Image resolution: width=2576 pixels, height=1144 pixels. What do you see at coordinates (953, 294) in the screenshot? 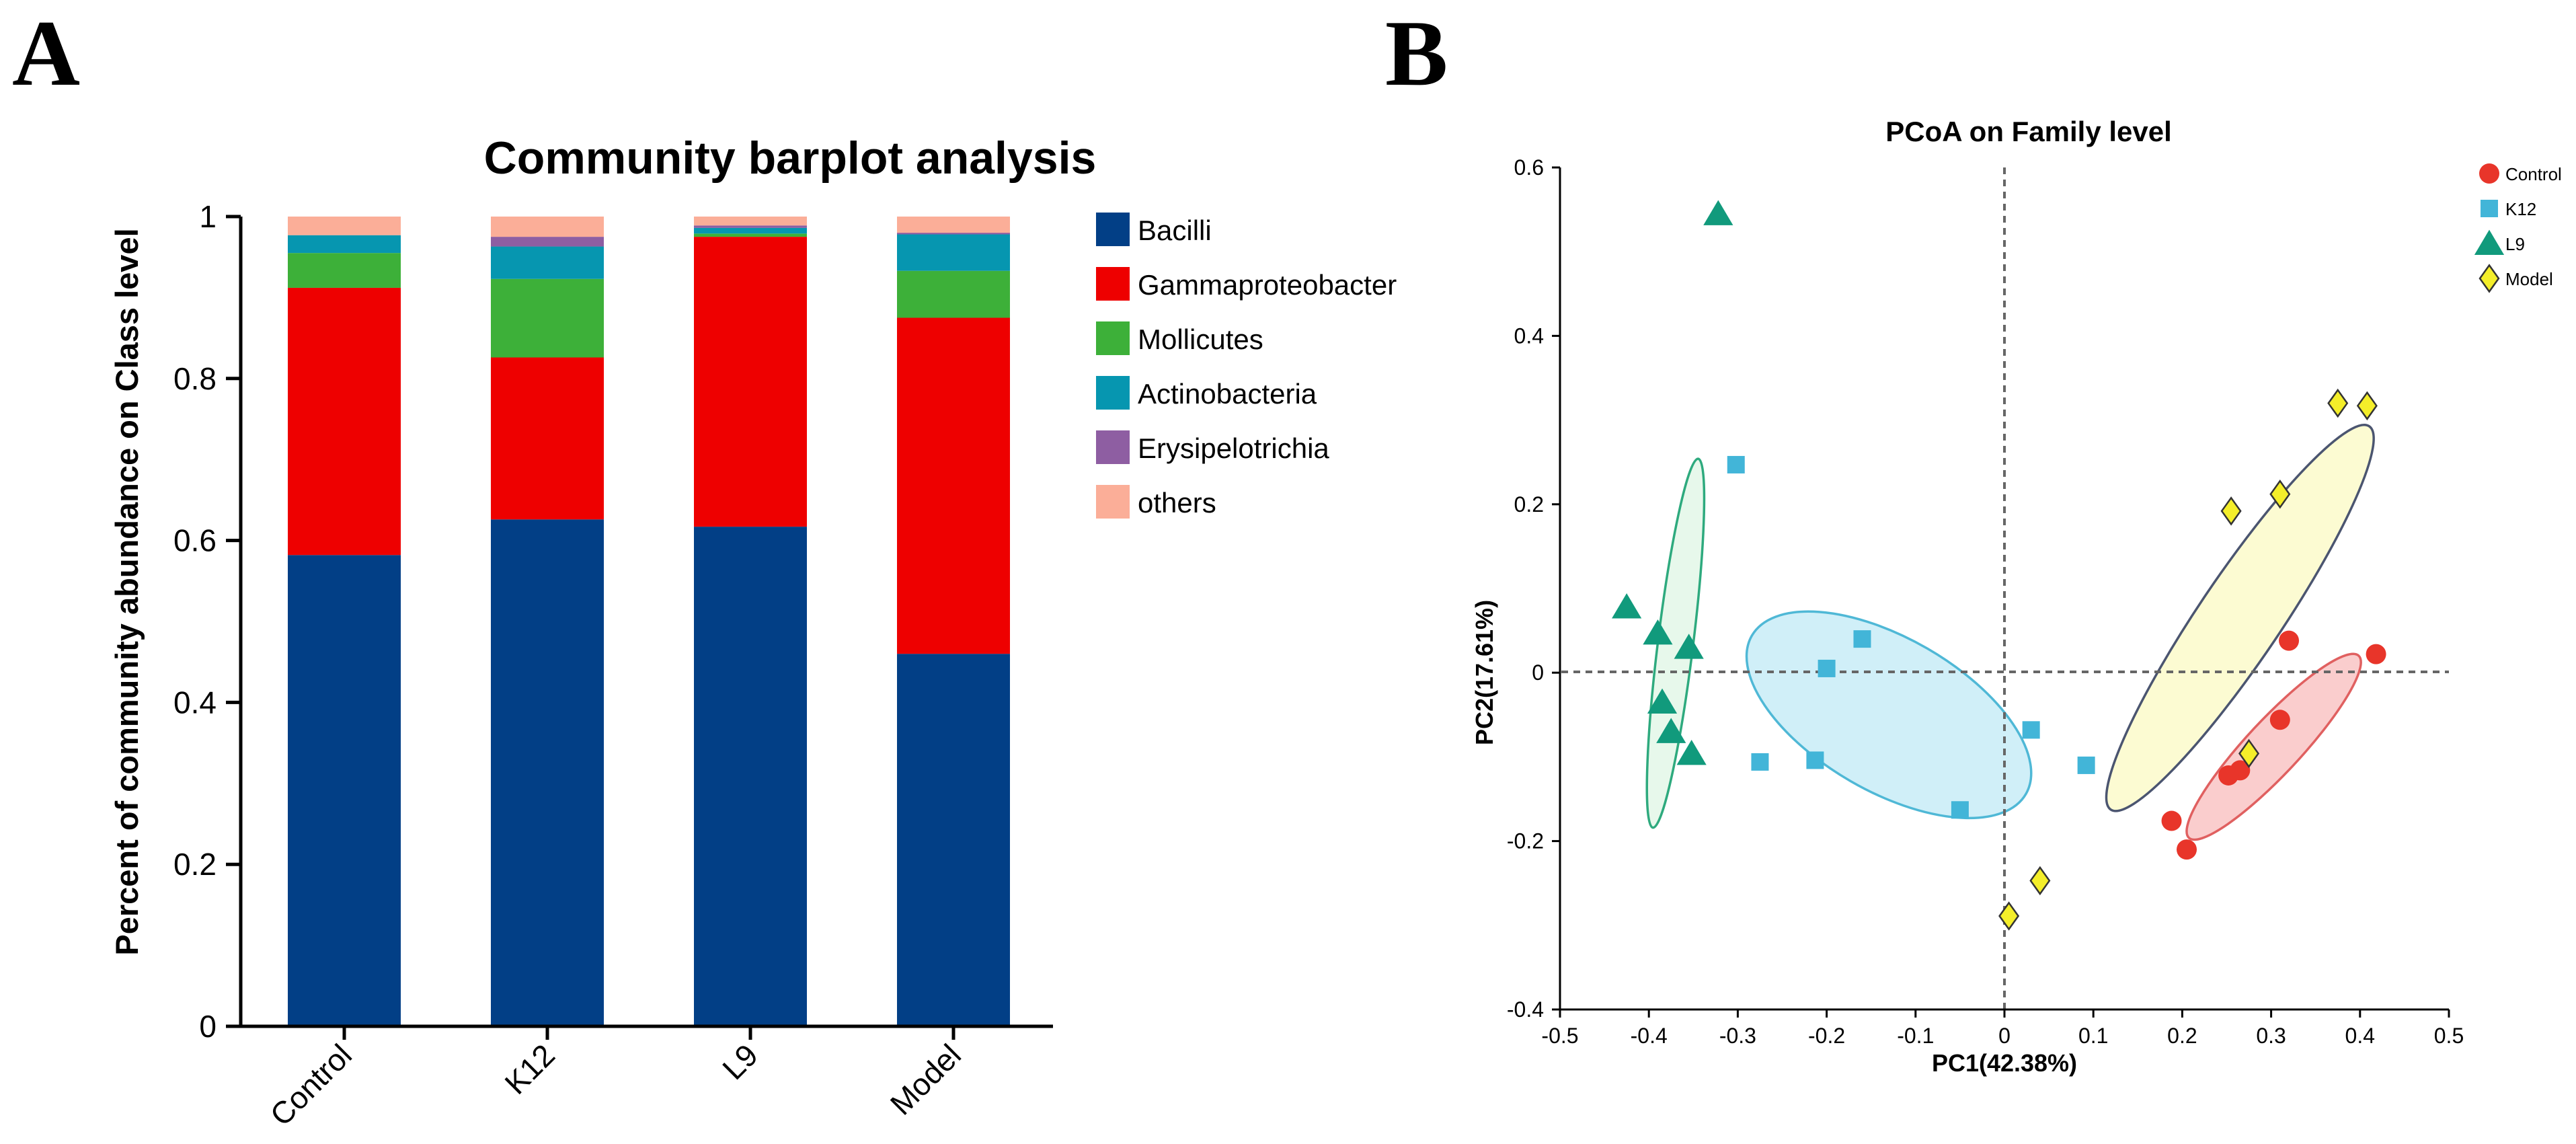
I see `bar-segment-model-mollicutes` at bounding box center [953, 294].